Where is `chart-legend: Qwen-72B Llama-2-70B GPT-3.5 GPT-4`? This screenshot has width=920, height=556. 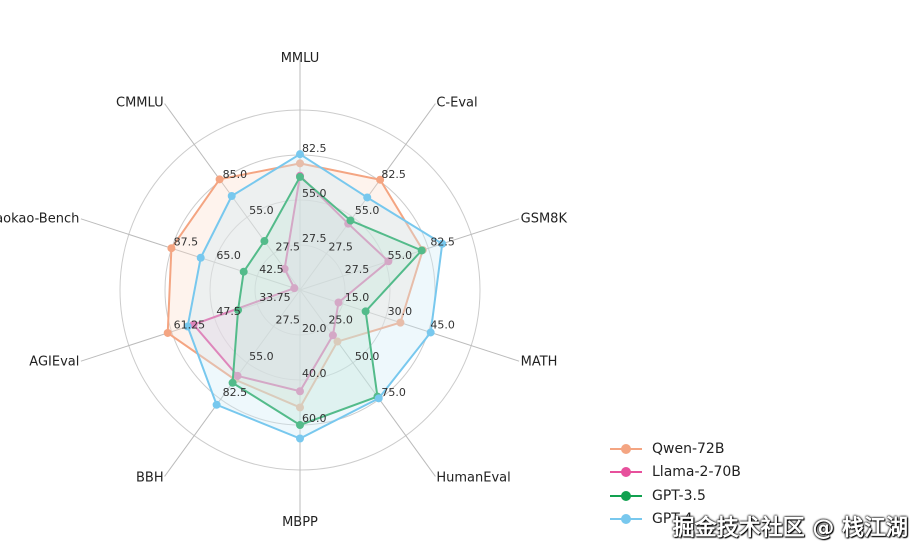
chart-legend: Qwen-72B Llama-2-70B GPT-3.5 GPT-4 is located at coordinates (675, 484).